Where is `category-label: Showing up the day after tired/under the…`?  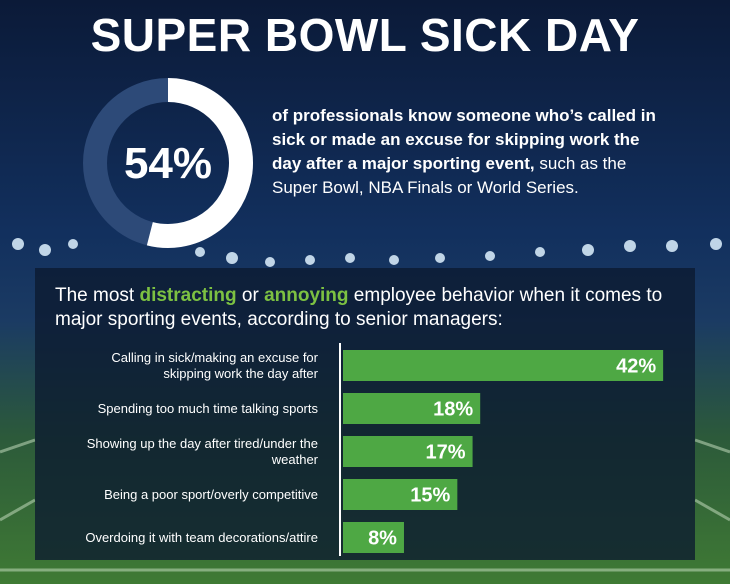
category-label: Showing up the day after tired/under the… is located at coordinates (202, 451).